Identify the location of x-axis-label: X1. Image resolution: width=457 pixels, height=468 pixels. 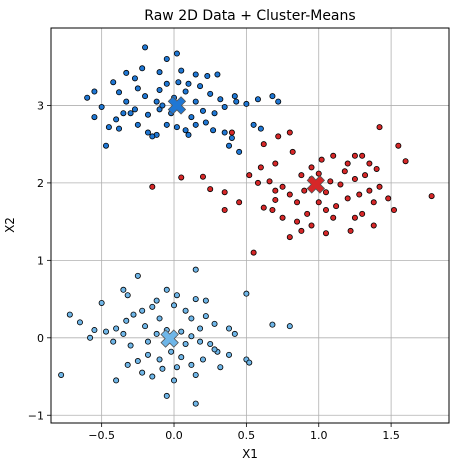
(250, 454).